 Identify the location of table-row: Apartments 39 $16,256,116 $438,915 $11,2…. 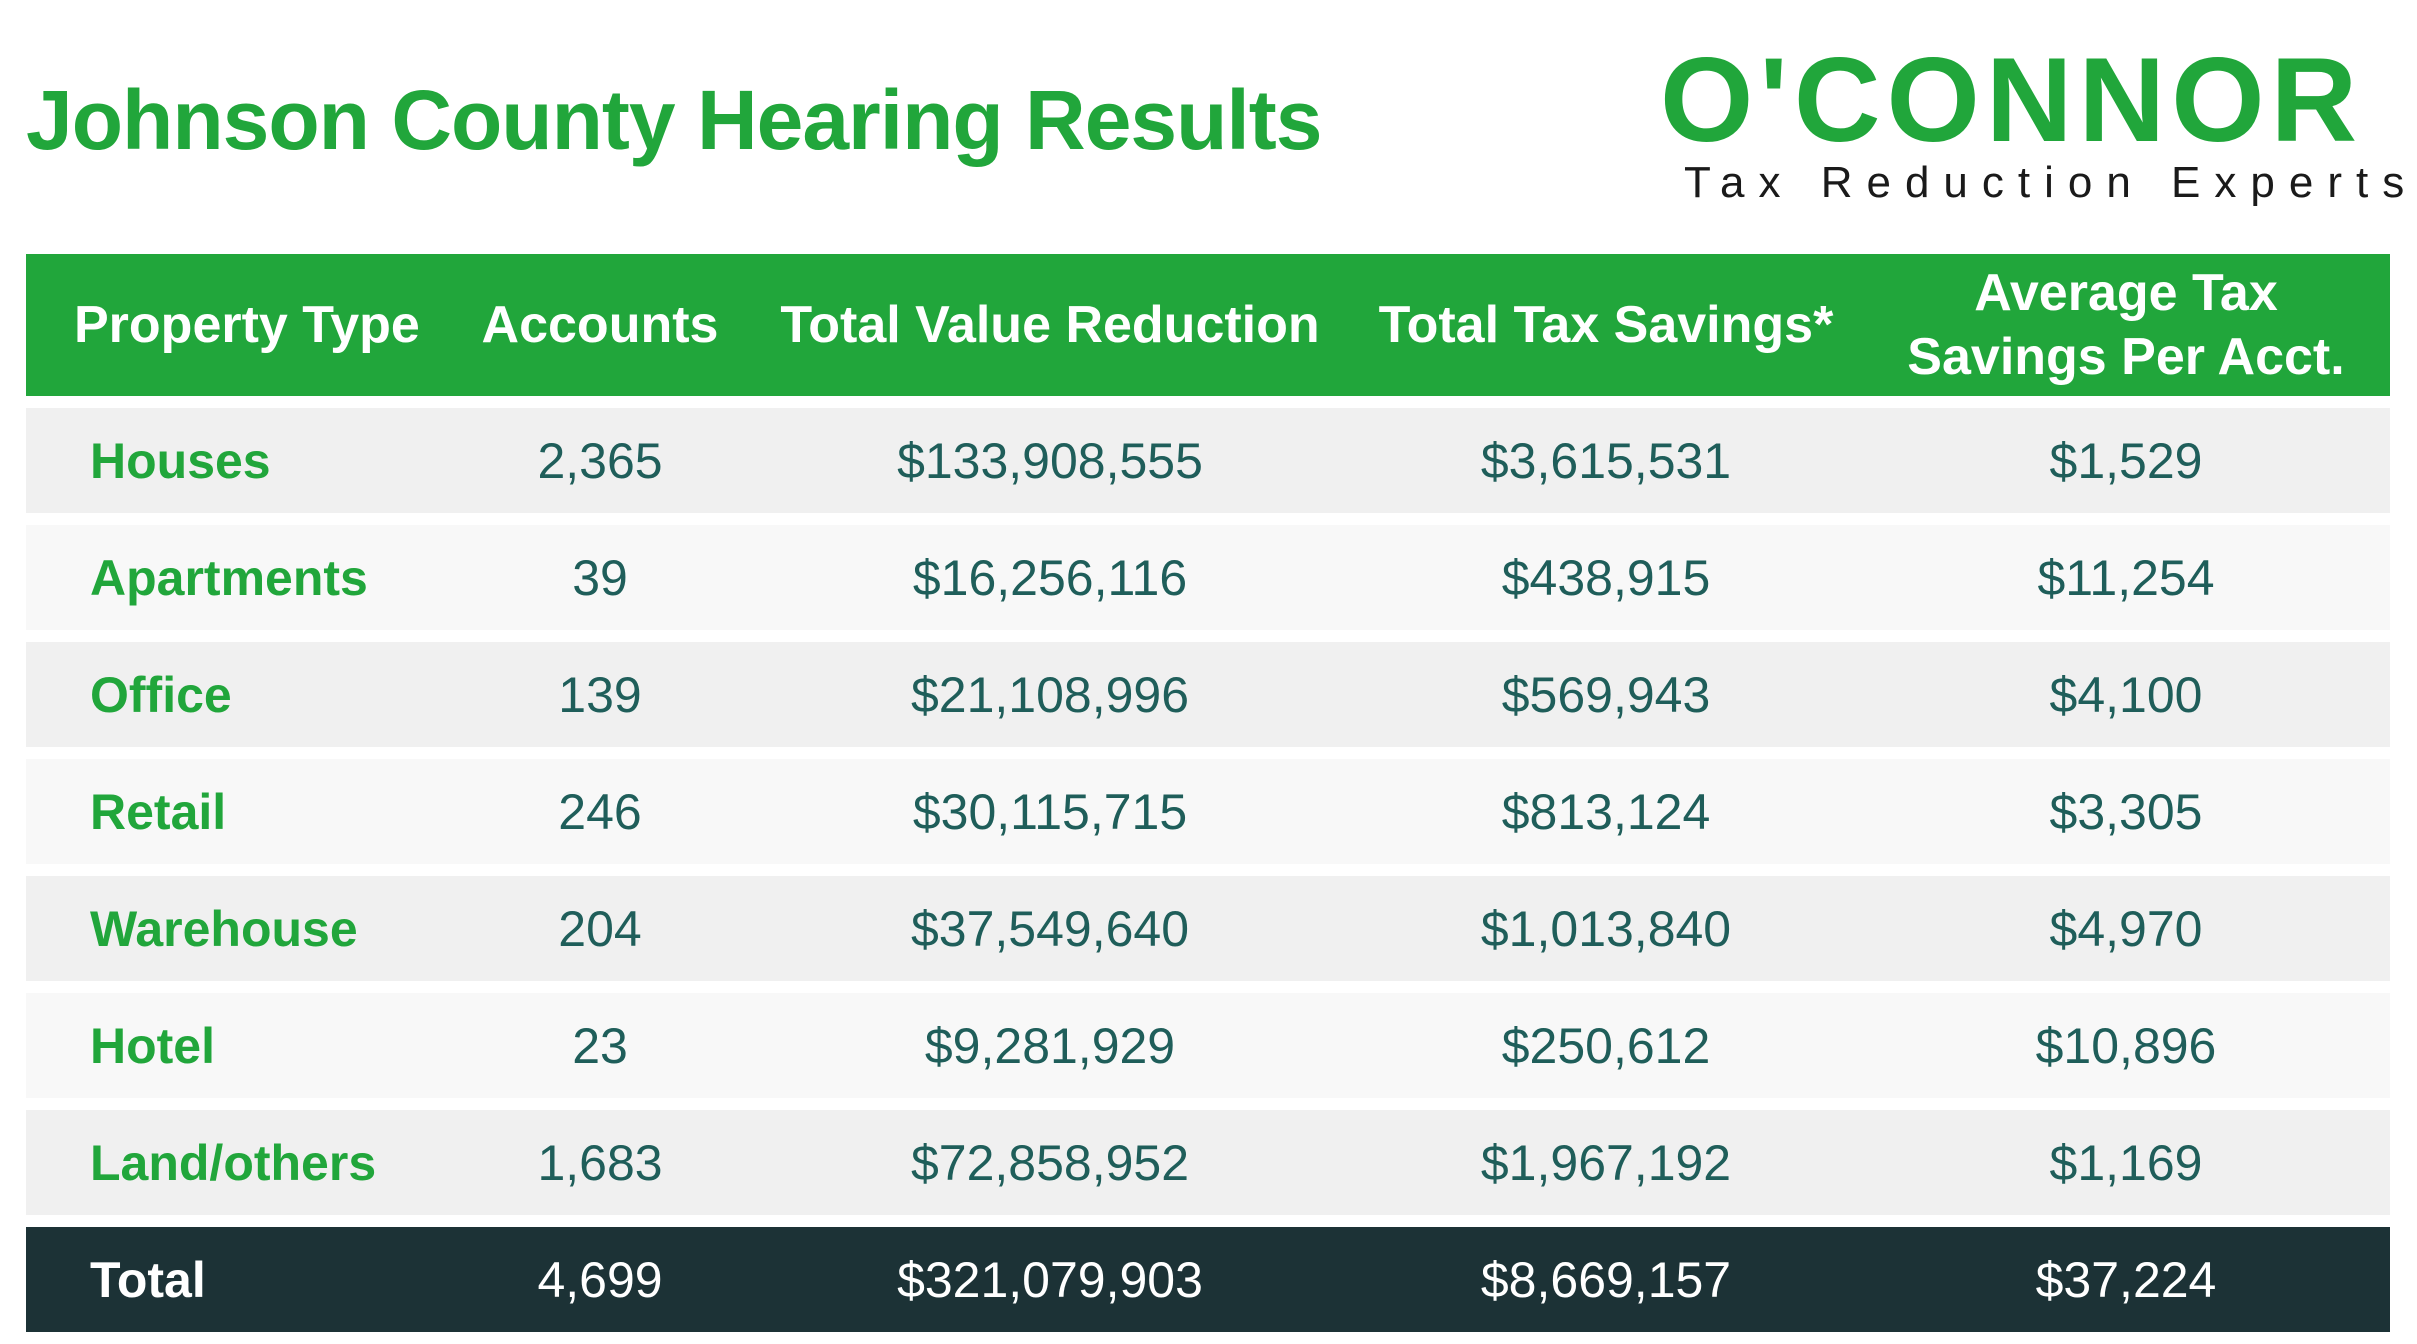
(1208, 577).